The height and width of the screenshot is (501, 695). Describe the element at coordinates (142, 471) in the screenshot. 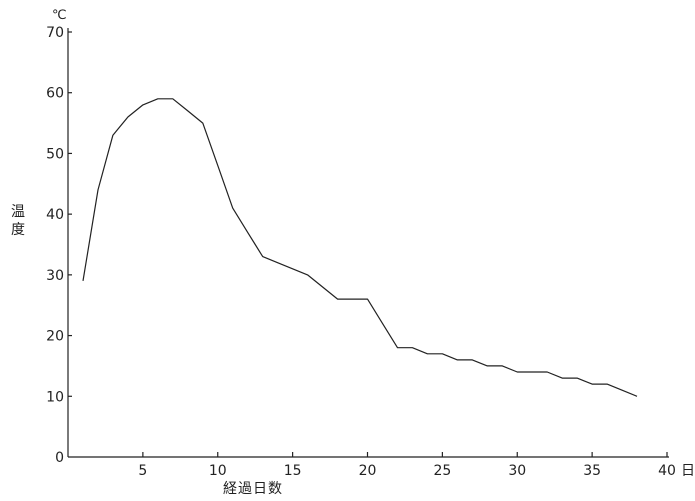

I see `x-tick-label: 5` at that location.